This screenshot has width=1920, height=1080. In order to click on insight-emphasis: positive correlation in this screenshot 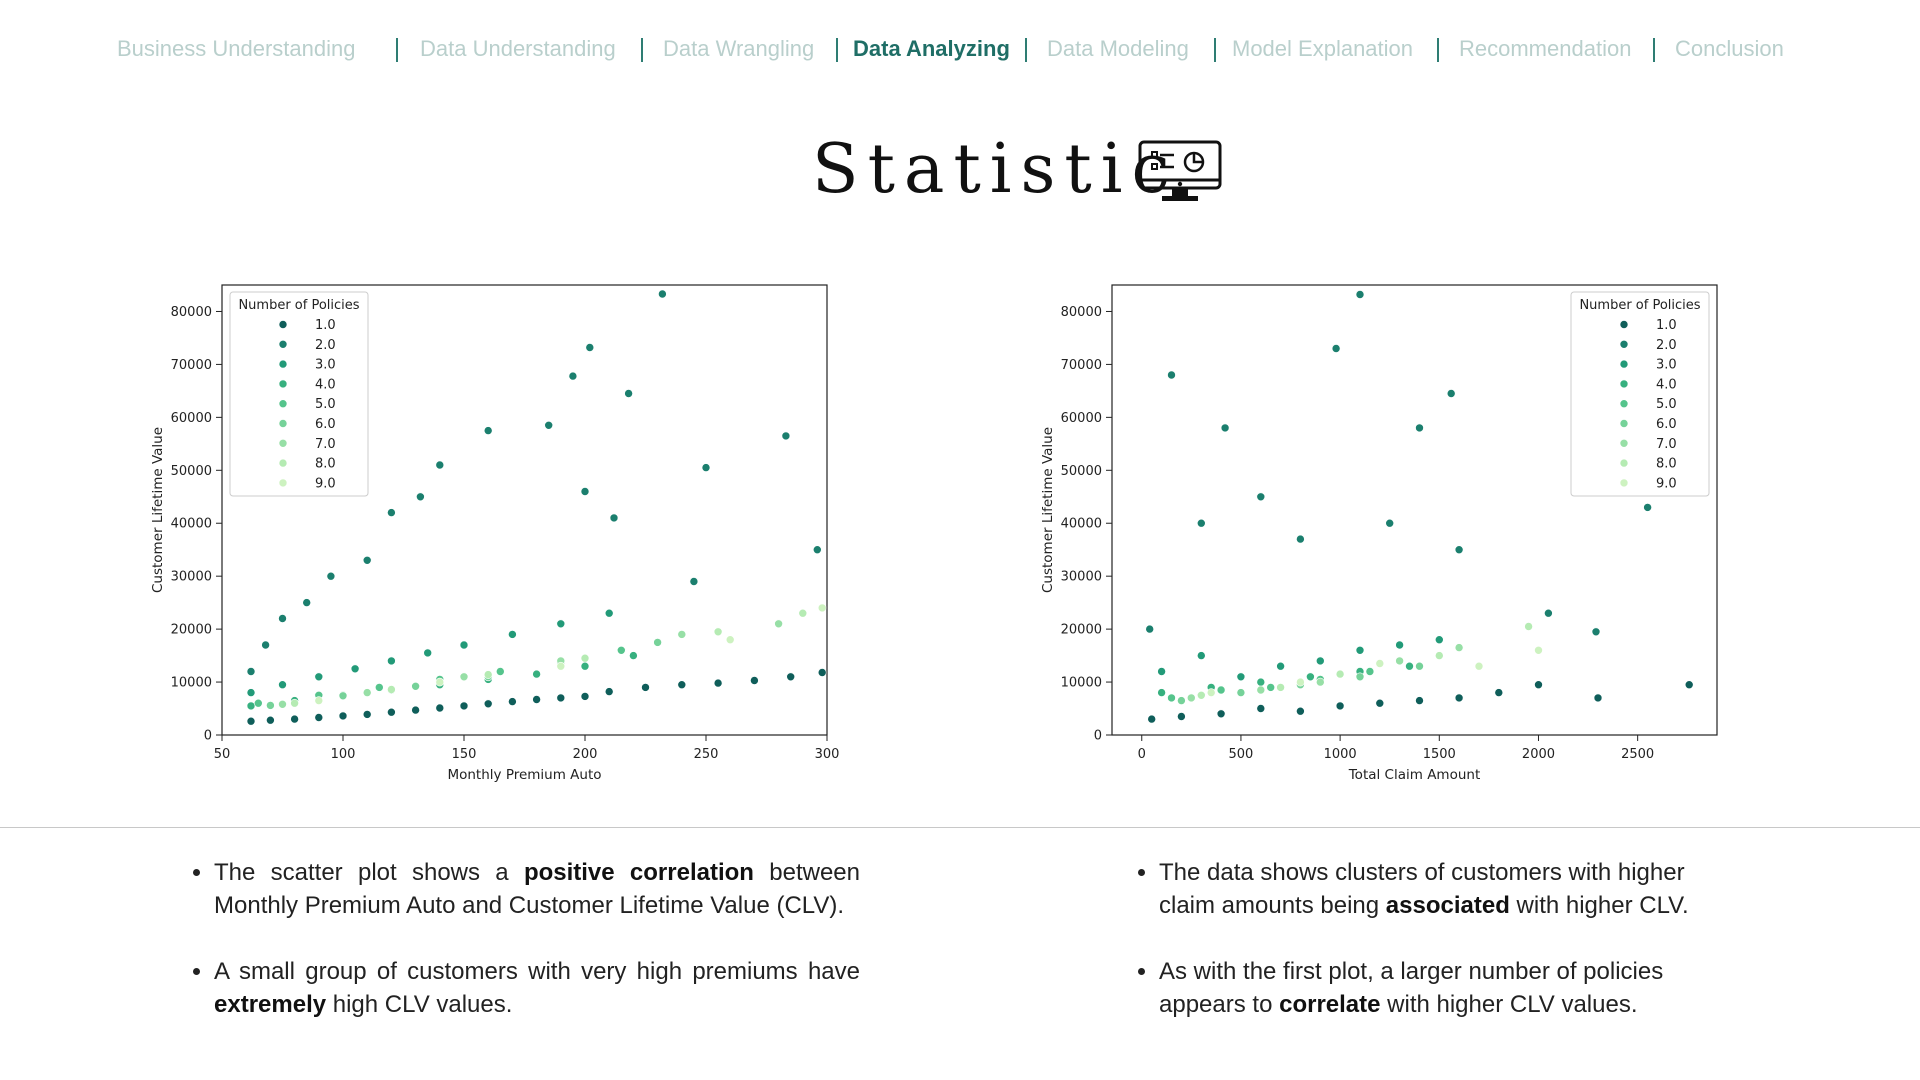, I will do `click(638, 872)`.